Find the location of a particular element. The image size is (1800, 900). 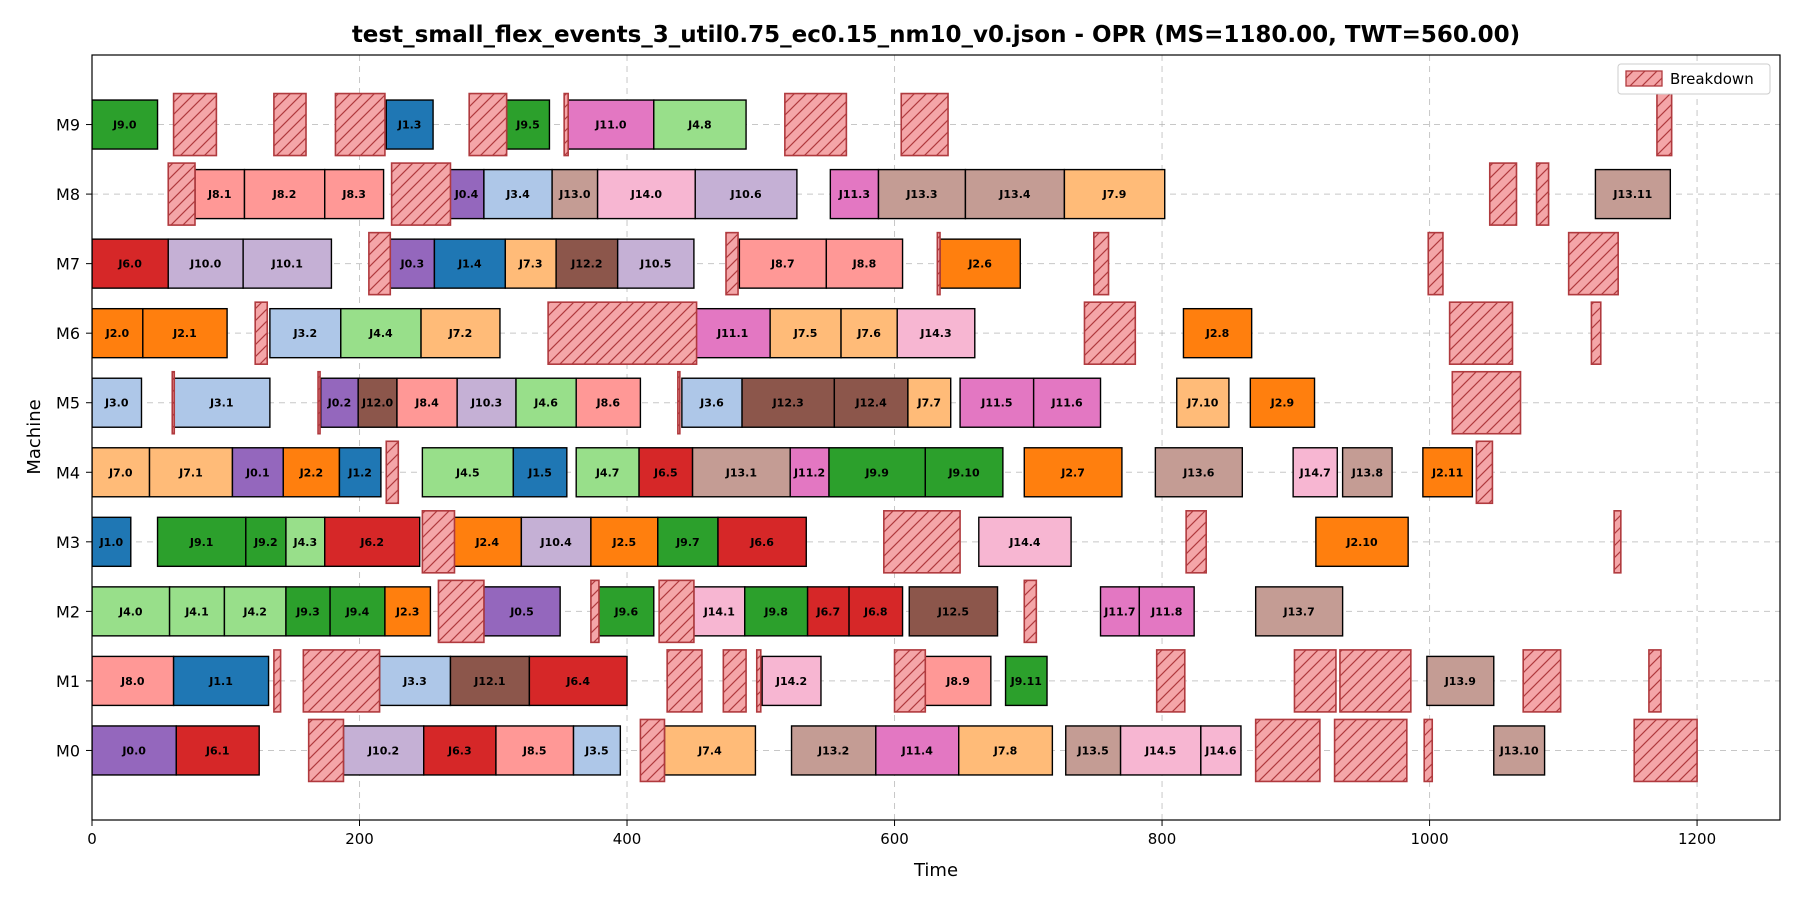

operation-label: J2.5 is located at coordinates (624, 542).